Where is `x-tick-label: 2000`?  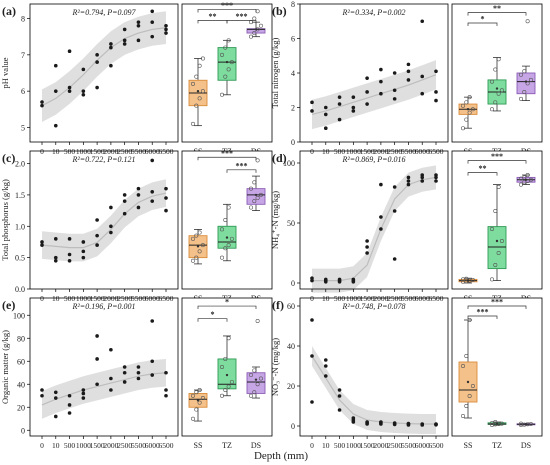 x-tick-label: 2000 is located at coordinates (380, 151).